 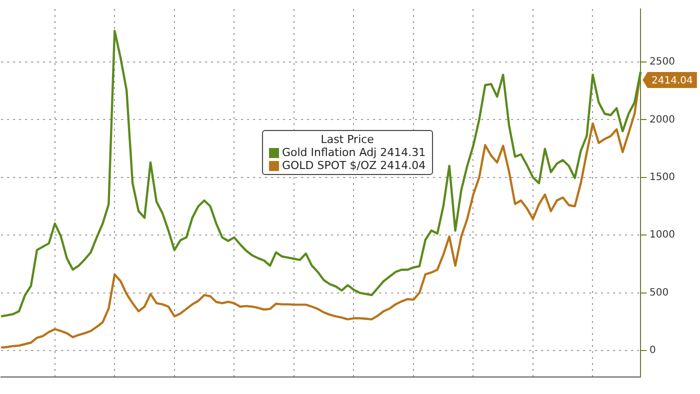 I want to click on y-tick-label: 1500, so click(x=663, y=178).